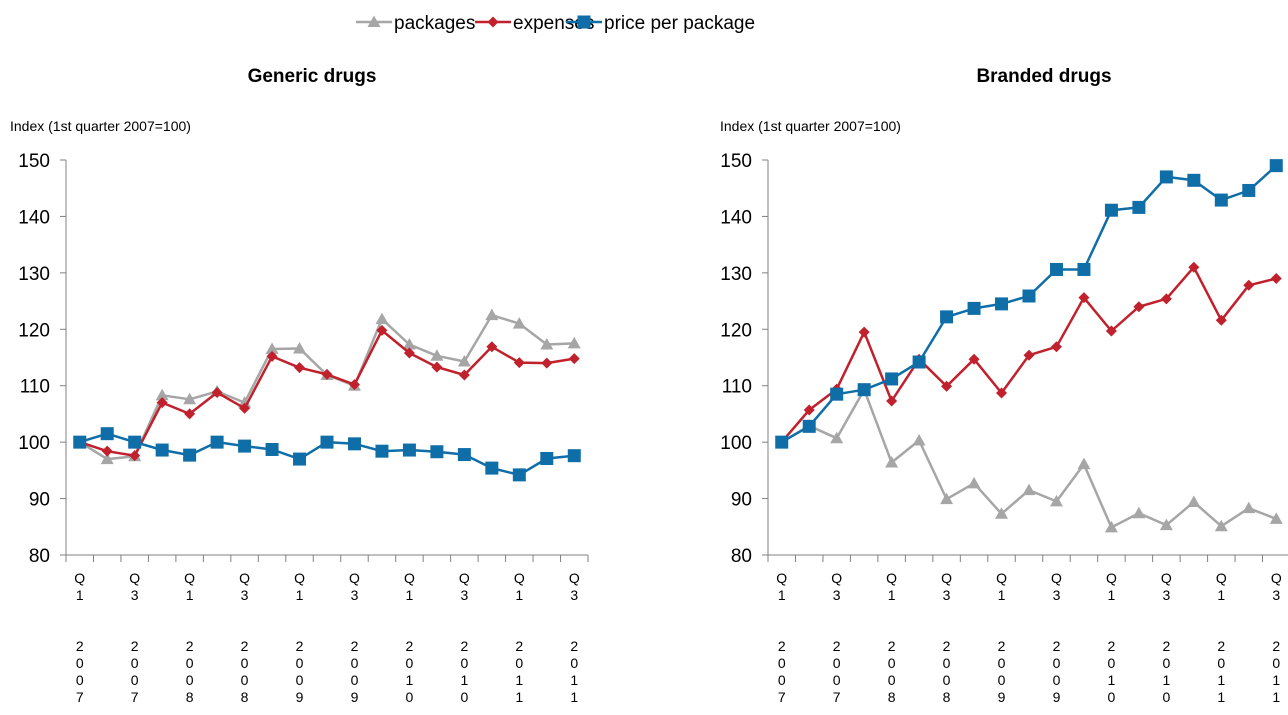 The width and height of the screenshot is (1288, 715). What do you see at coordinates (736, 217) in the screenshot?
I see `y-tick-label: 140` at bounding box center [736, 217].